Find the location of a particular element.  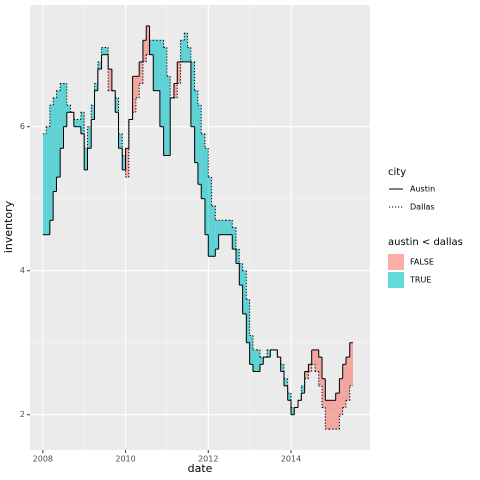

x-tick-label: 2010 is located at coordinates (125, 459).